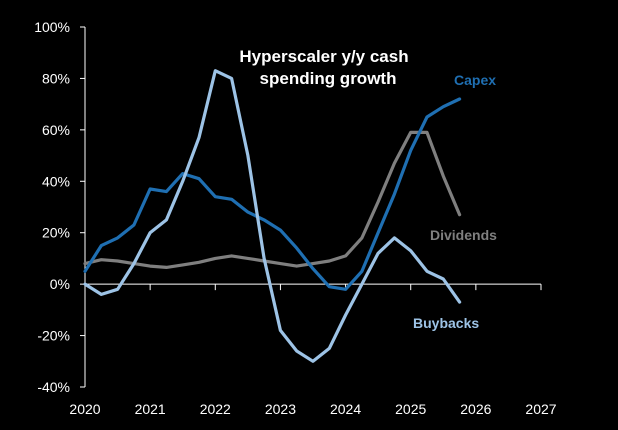  I want to click on y-tick-label: 60%, so click(56, 130).